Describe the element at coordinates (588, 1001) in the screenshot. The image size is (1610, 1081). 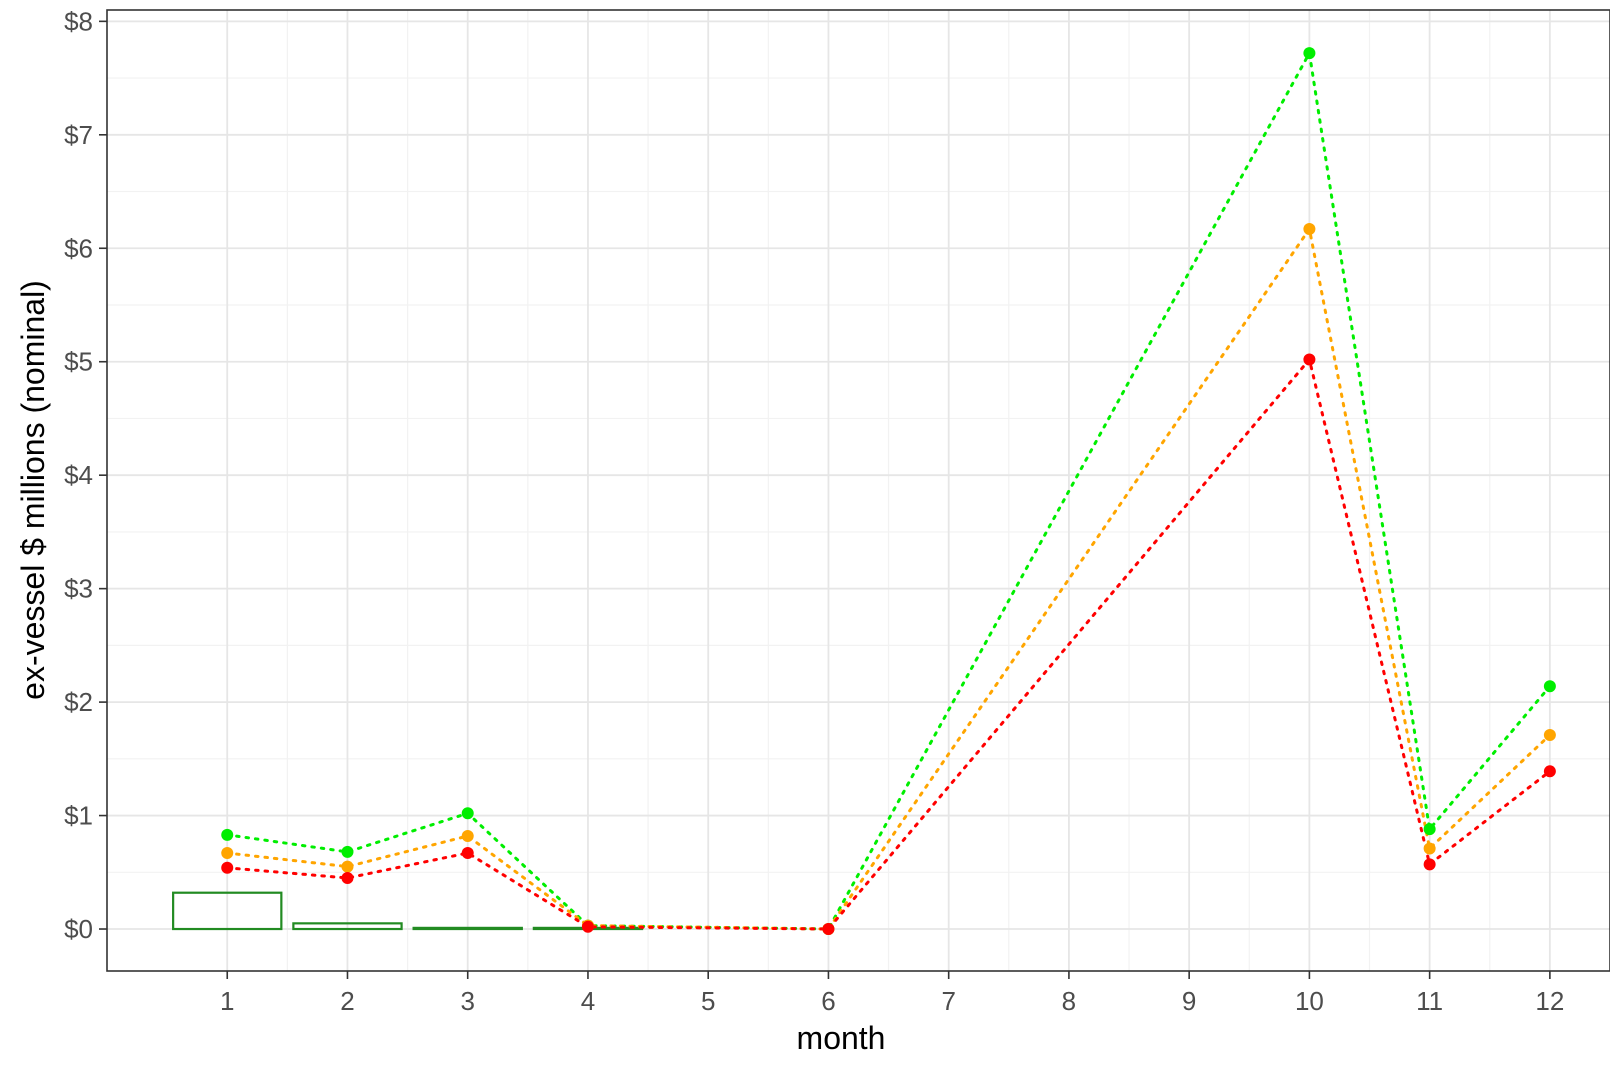
I see `x-tick-label: 4` at that location.